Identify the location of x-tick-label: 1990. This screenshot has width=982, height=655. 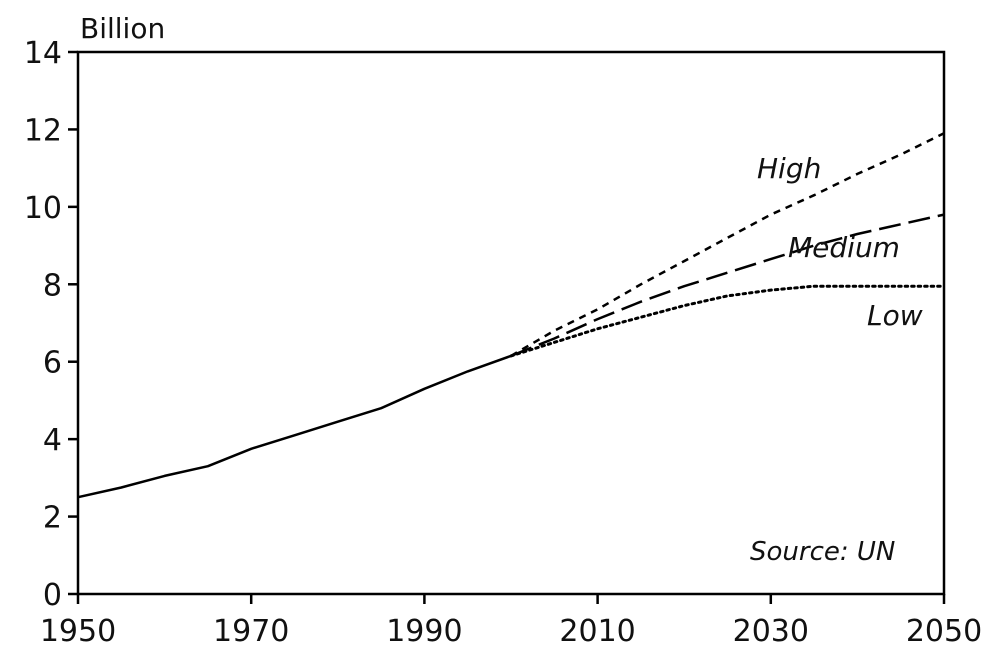
(424, 631).